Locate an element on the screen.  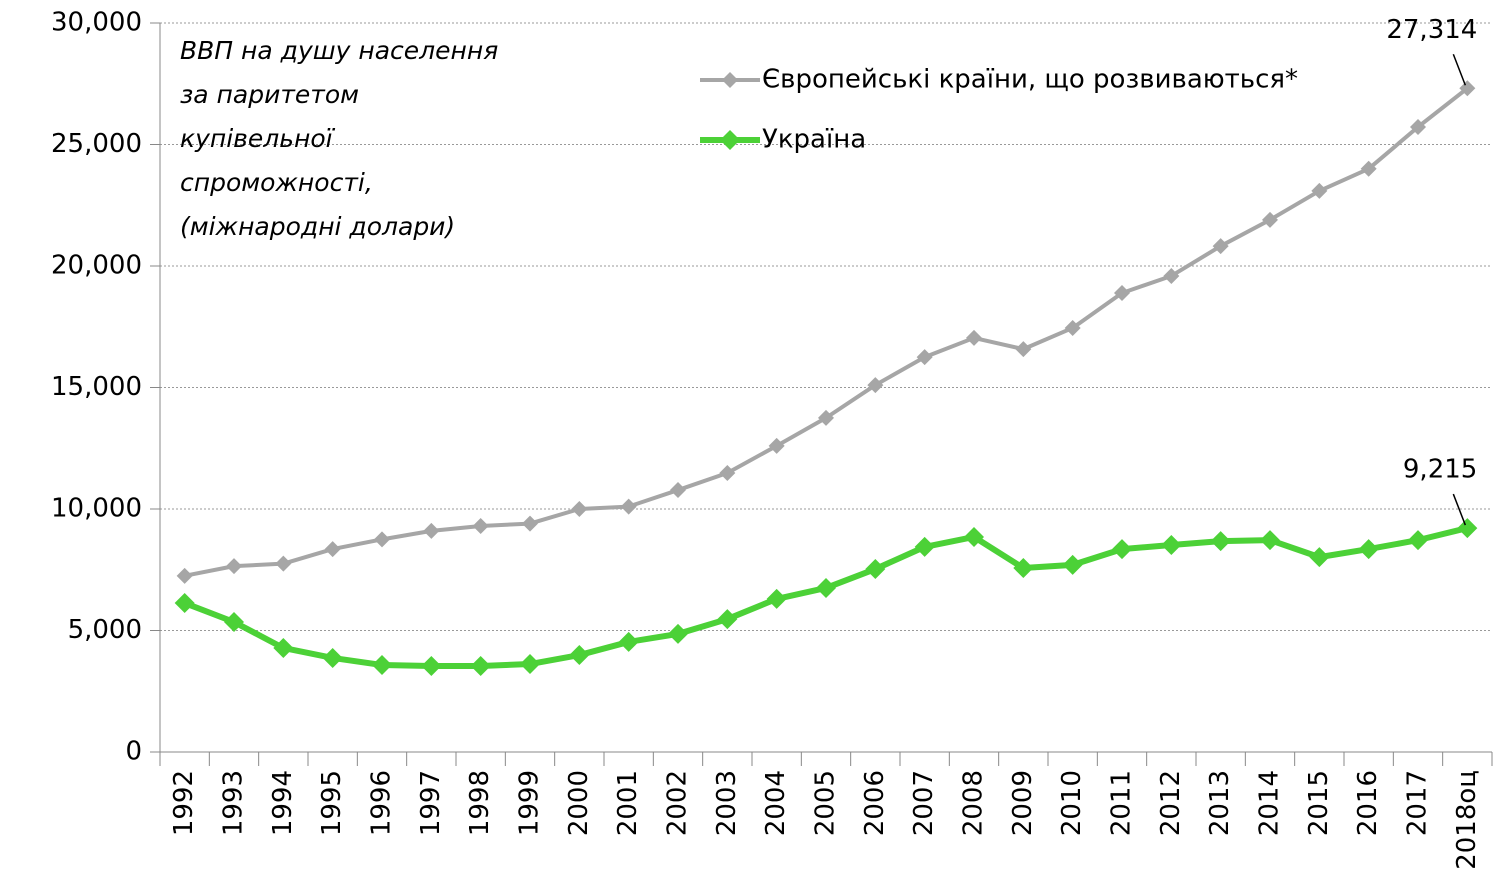
x-tick-label: 2007 is located at coordinates (924, 803).